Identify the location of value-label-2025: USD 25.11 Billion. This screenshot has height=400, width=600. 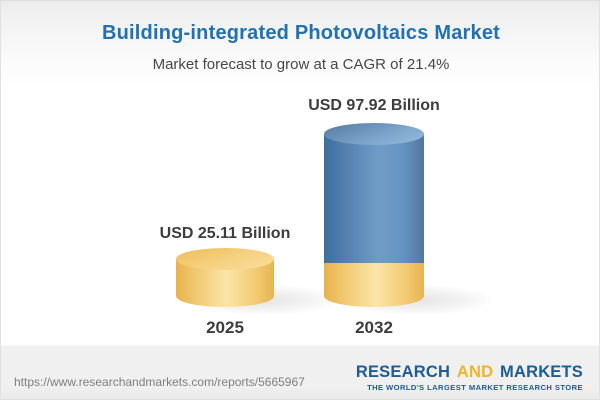
(225, 233).